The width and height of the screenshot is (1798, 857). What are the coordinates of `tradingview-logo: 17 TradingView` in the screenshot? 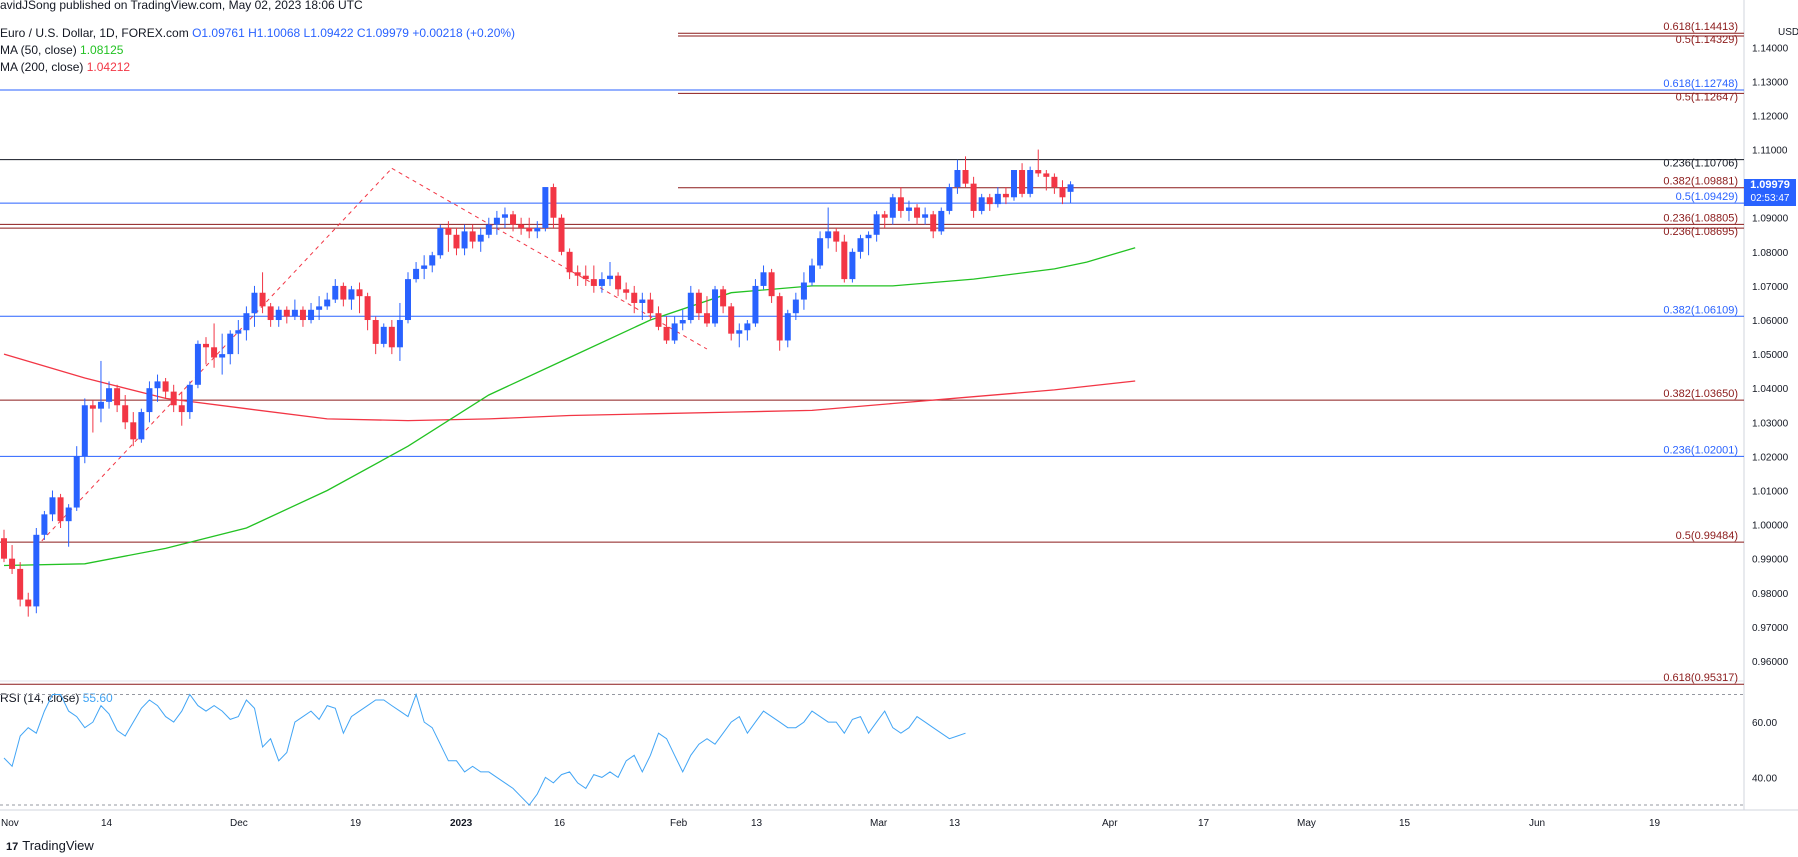 It's located at (50, 845).